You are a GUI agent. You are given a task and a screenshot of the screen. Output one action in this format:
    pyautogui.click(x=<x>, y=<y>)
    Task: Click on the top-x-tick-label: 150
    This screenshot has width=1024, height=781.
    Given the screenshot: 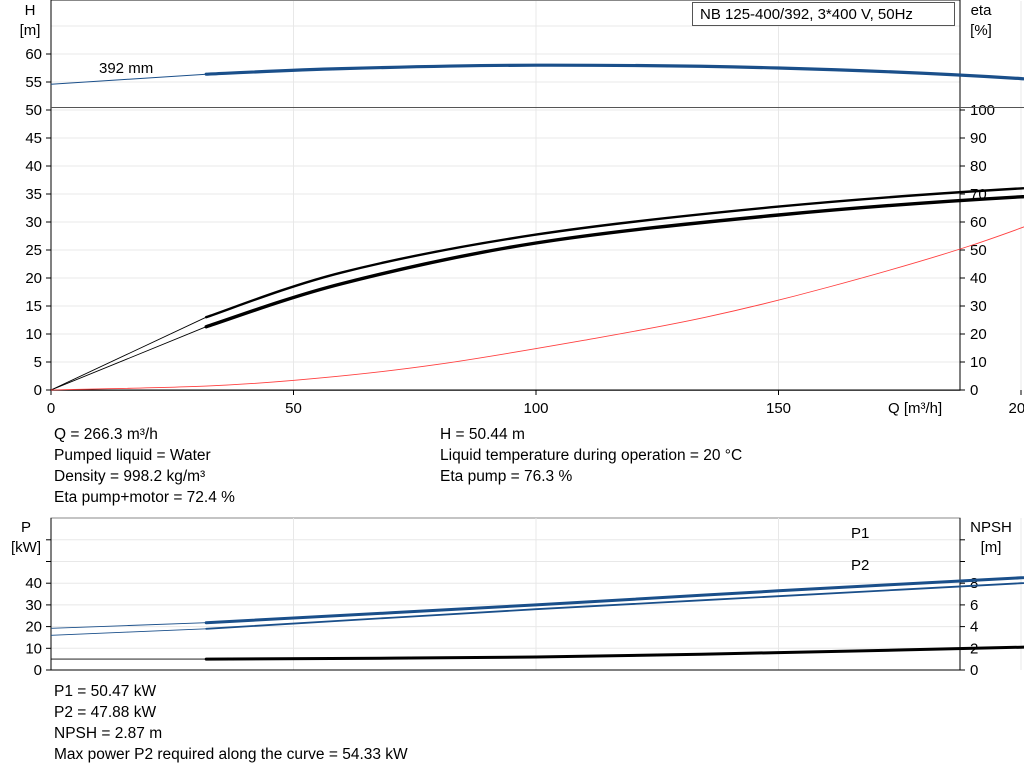 What is the action you would take?
    pyautogui.click(x=778, y=408)
    